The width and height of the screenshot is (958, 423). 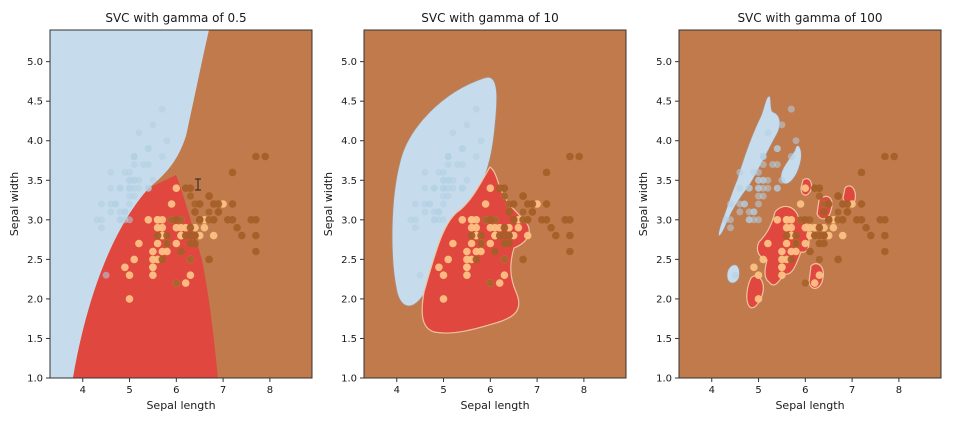 I want to click on subplot-title: SVC with gamma of 0.5, so click(x=175, y=18).